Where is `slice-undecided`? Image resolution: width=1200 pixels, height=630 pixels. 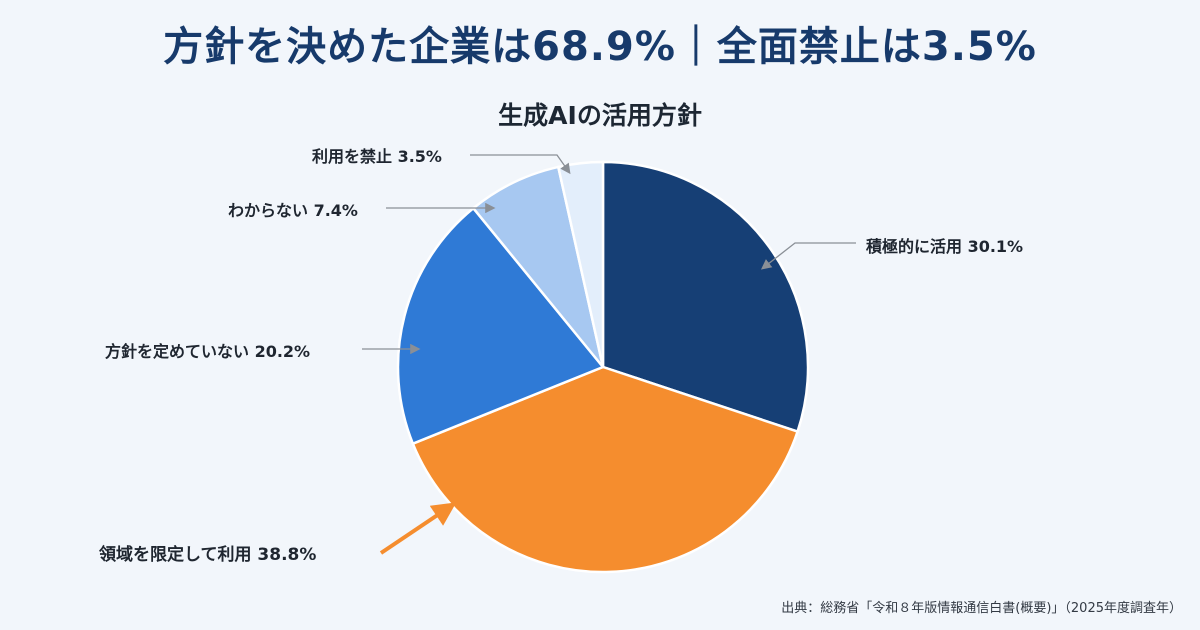 slice-undecided is located at coordinates (501, 326).